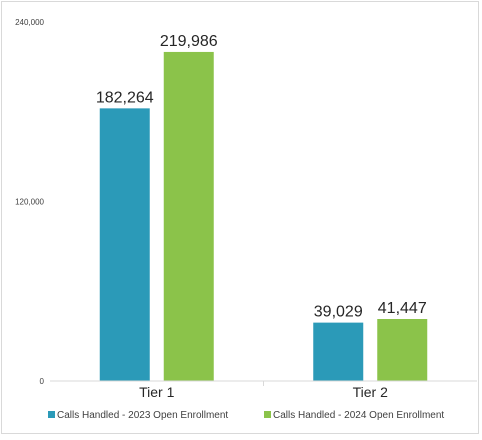  What do you see at coordinates (29, 22) in the screenshot?
I see `y-tick-label: 240,000` at bounding box center [29, 22].